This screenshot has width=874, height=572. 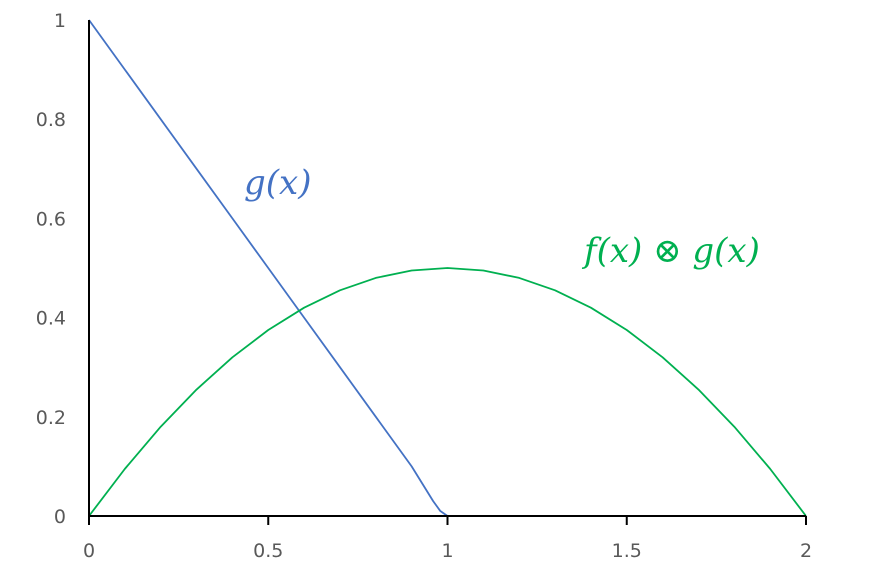 What do you see at coordinates (60, 517) in the screenshot?
I see `y-tick-label: 0` at bounding box center [60, 517].